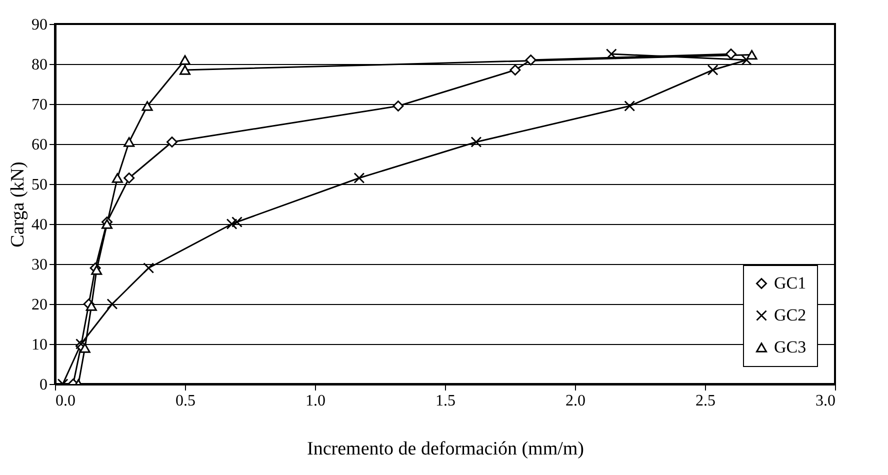 The image size is (888, 475). I want to click on y-tick-label: 50, so click(40, 185).